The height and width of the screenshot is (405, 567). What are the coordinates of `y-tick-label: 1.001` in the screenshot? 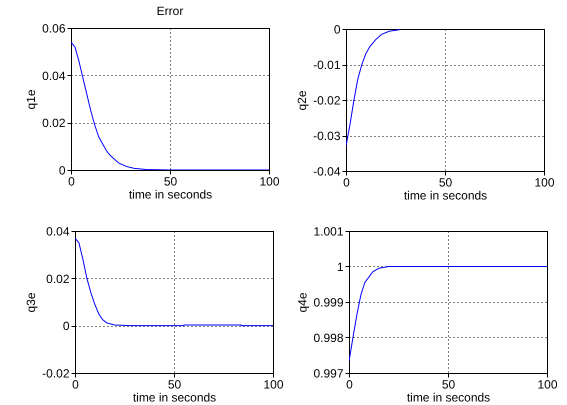 It's located at (328, 231).